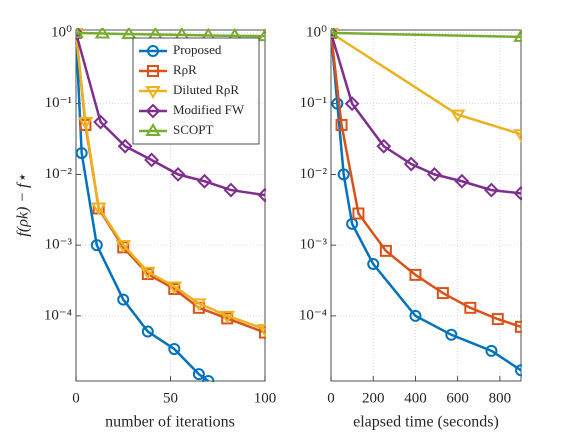  Describe the element at coordinates (193, 129) in the screenshot. I see `legend-label: SCOPT` at that location.